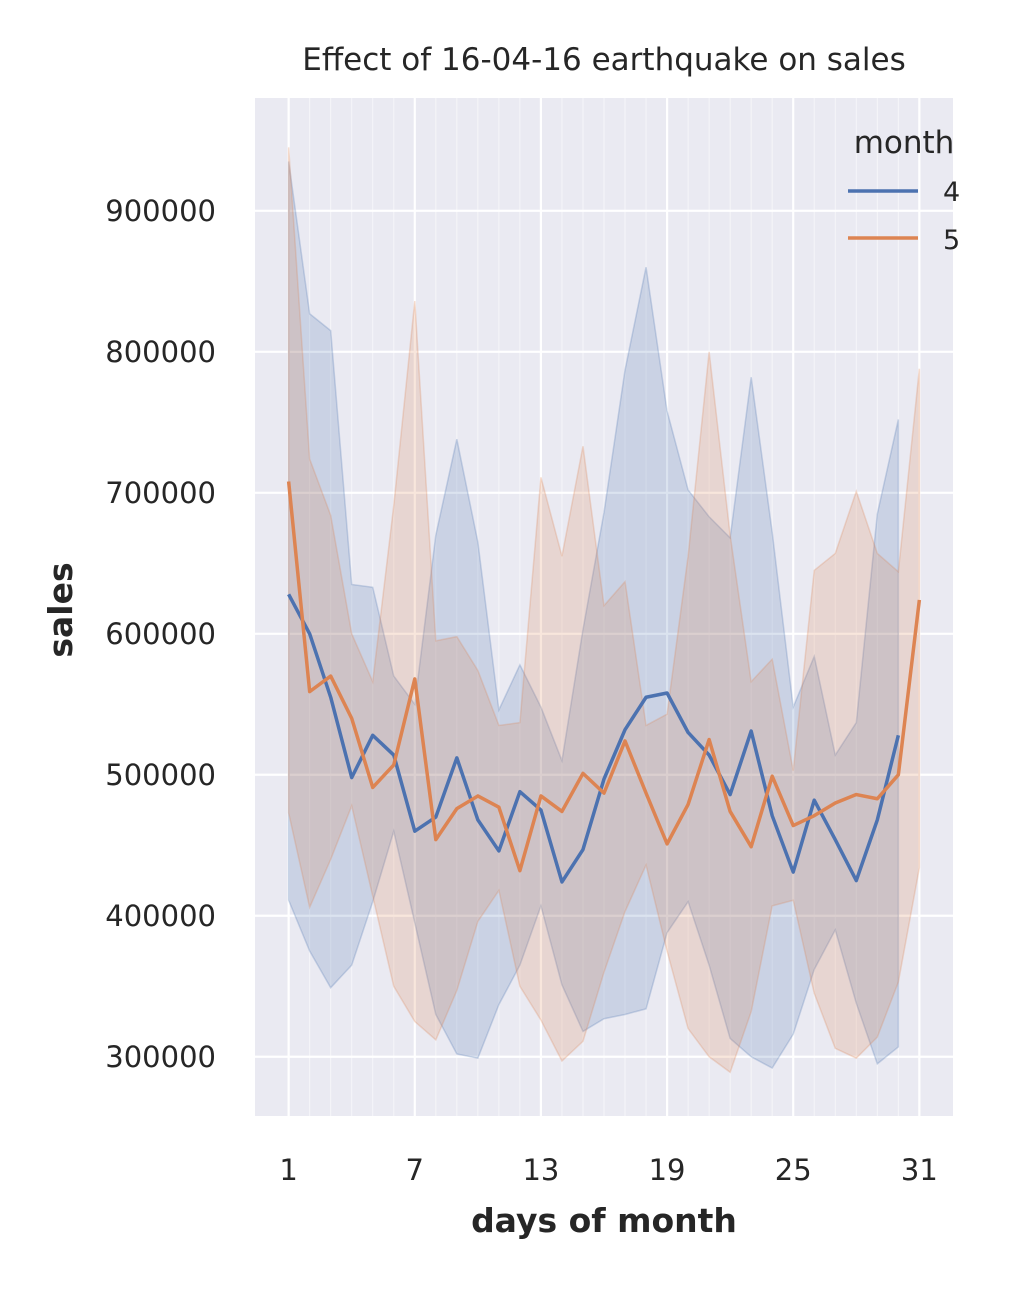 The image size is (1017, 1289). What do you see at coordinates (904, 190) in the screenshot?
I see `legend: month 4 5` at bounding box center [904, 190].